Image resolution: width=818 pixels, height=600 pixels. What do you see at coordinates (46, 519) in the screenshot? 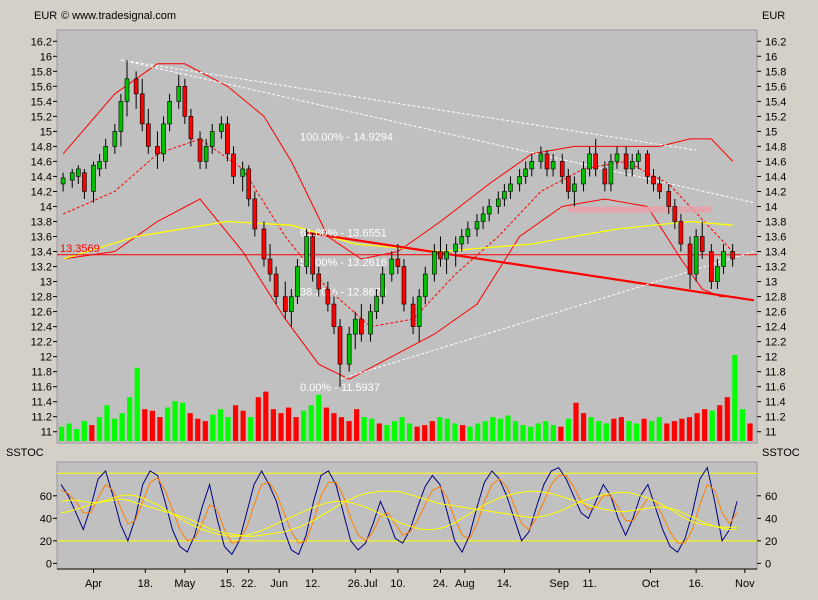
I see `osc-tick-label-left: 40` at bounding box center [46, 519].